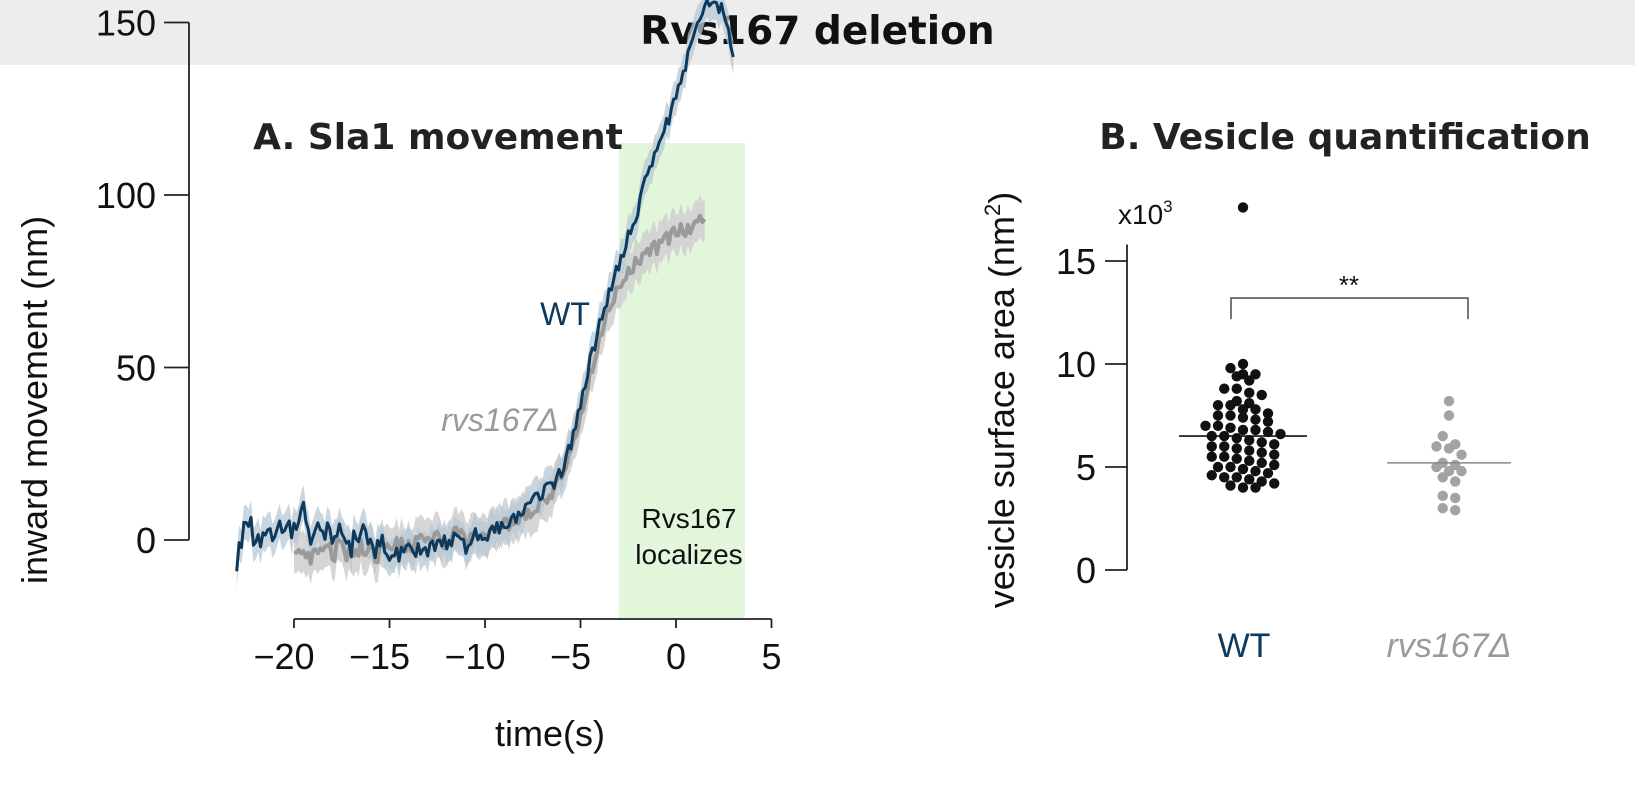  What do you see at coordinates (1076, 364) in the screenshot?
I see `y-tick-label: 10` at bounding box center [1076, 364].